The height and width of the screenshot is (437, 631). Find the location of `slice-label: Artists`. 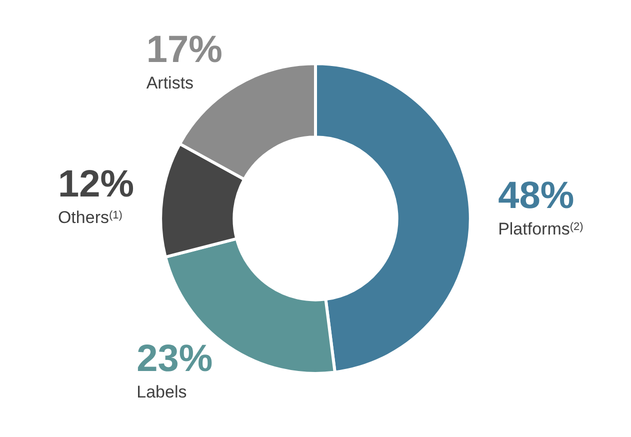

slice-label: Artists is located at coordinates (170, 83).